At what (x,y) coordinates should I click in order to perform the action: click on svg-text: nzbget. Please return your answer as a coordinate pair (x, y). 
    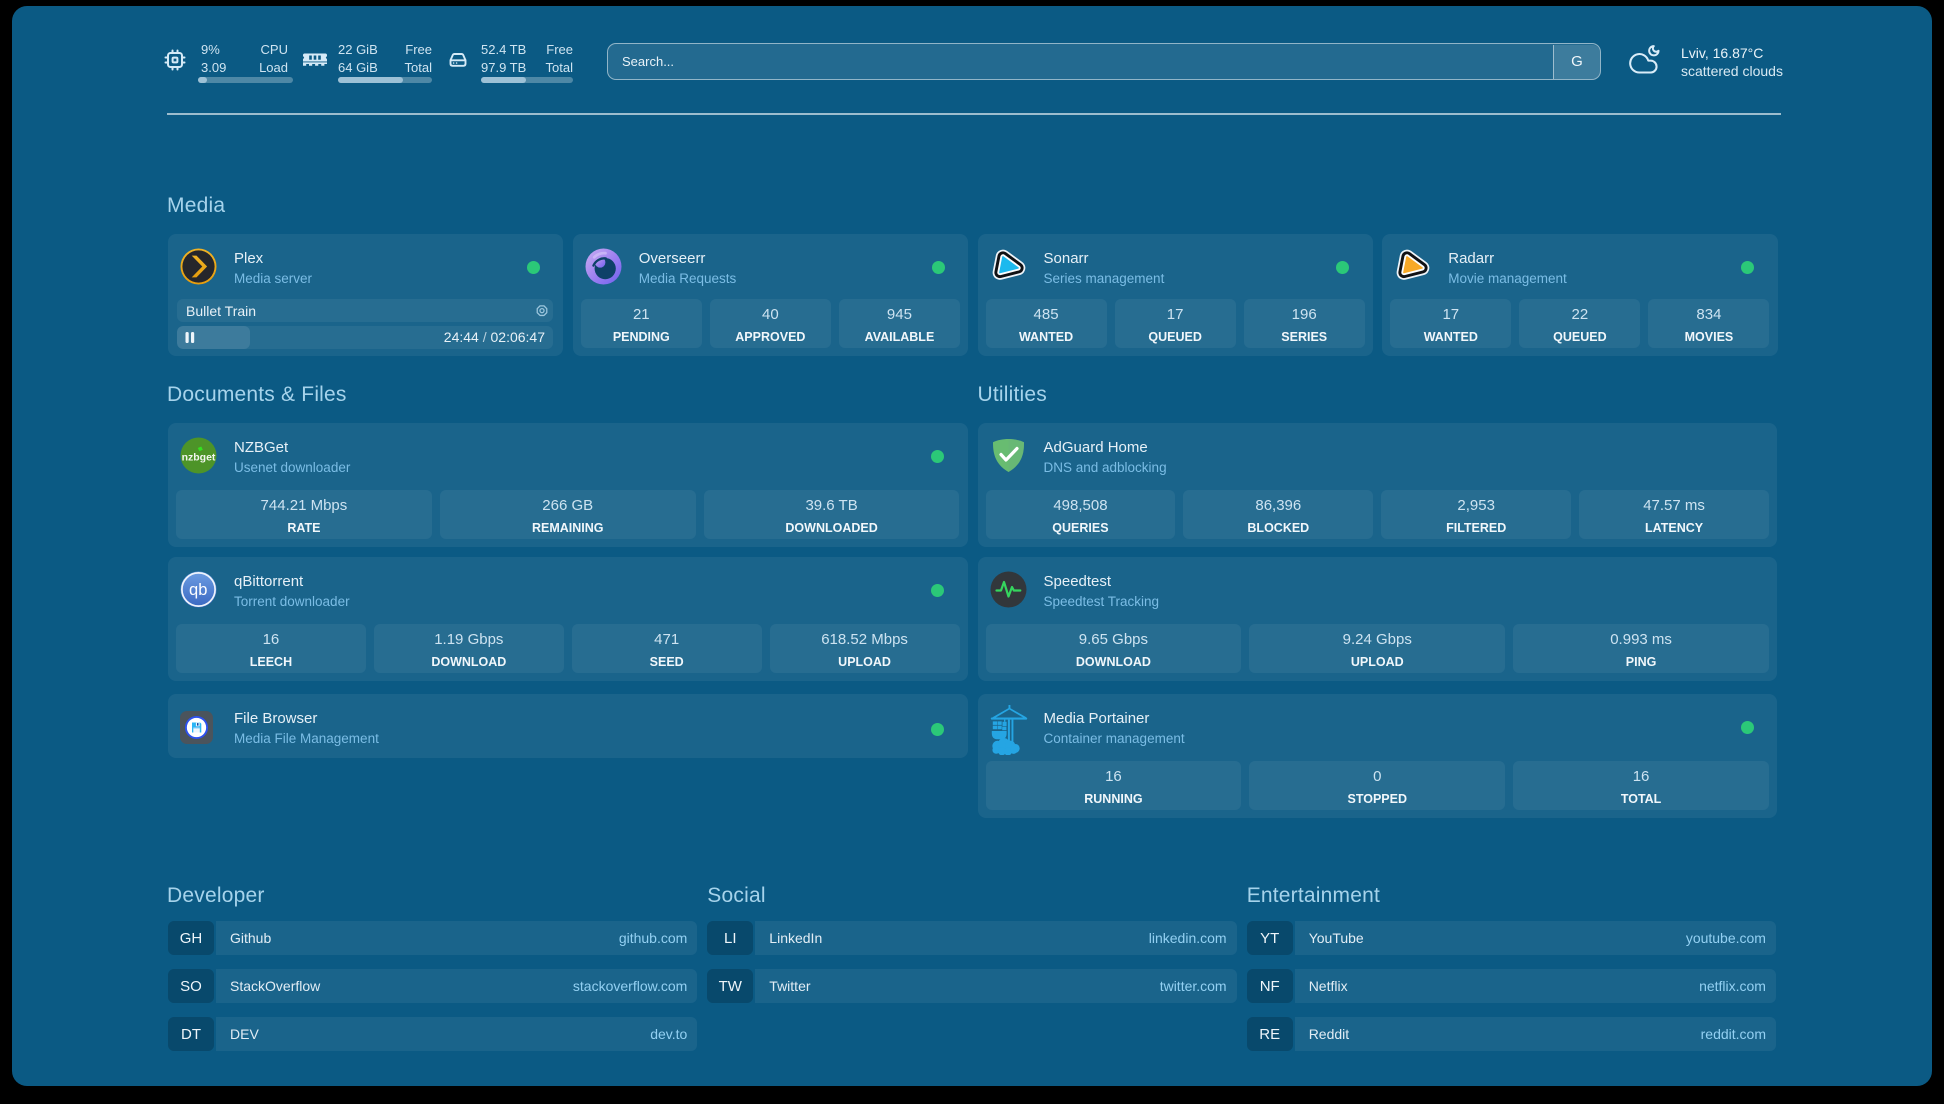
    Looking at the image, I should click on (199, 458).